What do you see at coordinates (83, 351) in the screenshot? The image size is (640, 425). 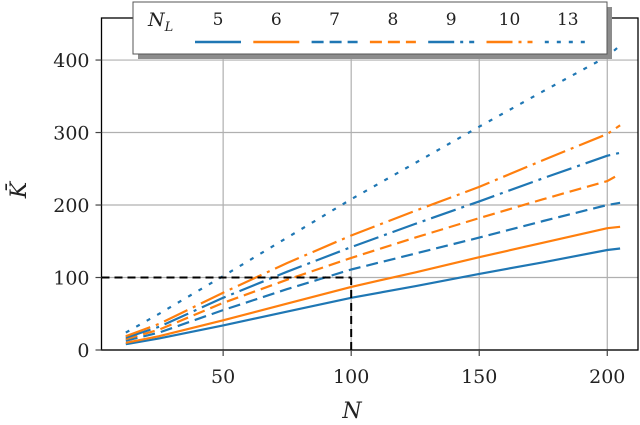 I see `y-tick-label: 0` at bounding box center [83, 351].